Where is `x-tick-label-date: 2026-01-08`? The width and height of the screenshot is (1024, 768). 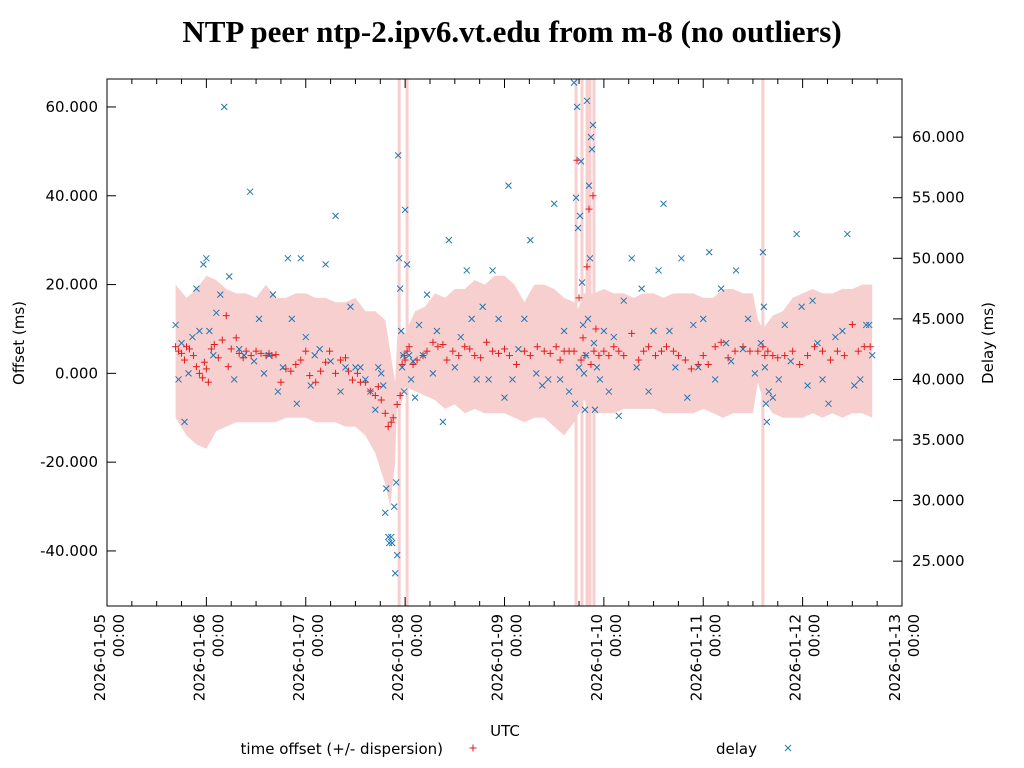
x-tick-label-date: 2026-01-08 is located at coordinates (398, 657).